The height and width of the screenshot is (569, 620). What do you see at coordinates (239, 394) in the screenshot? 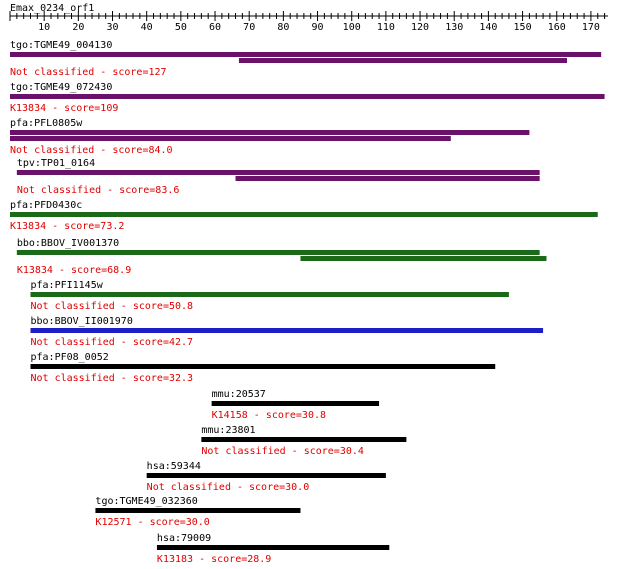
I see `hit-name-link: mmu:20537` at bounding box center [239, 394].